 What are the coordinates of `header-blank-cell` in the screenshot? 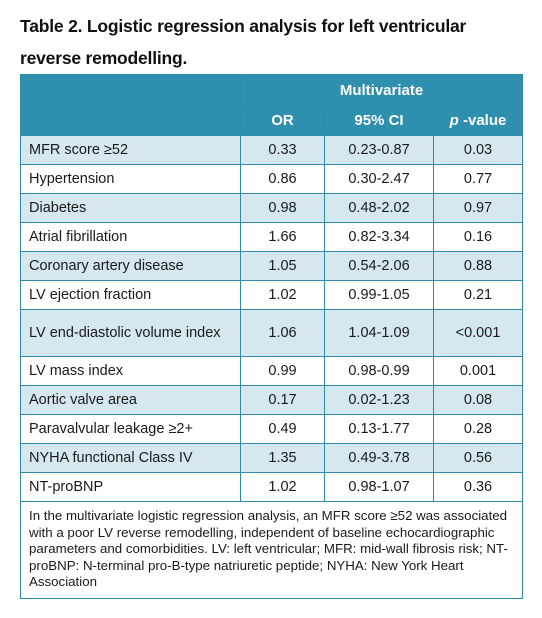 It's located at (130, 105).